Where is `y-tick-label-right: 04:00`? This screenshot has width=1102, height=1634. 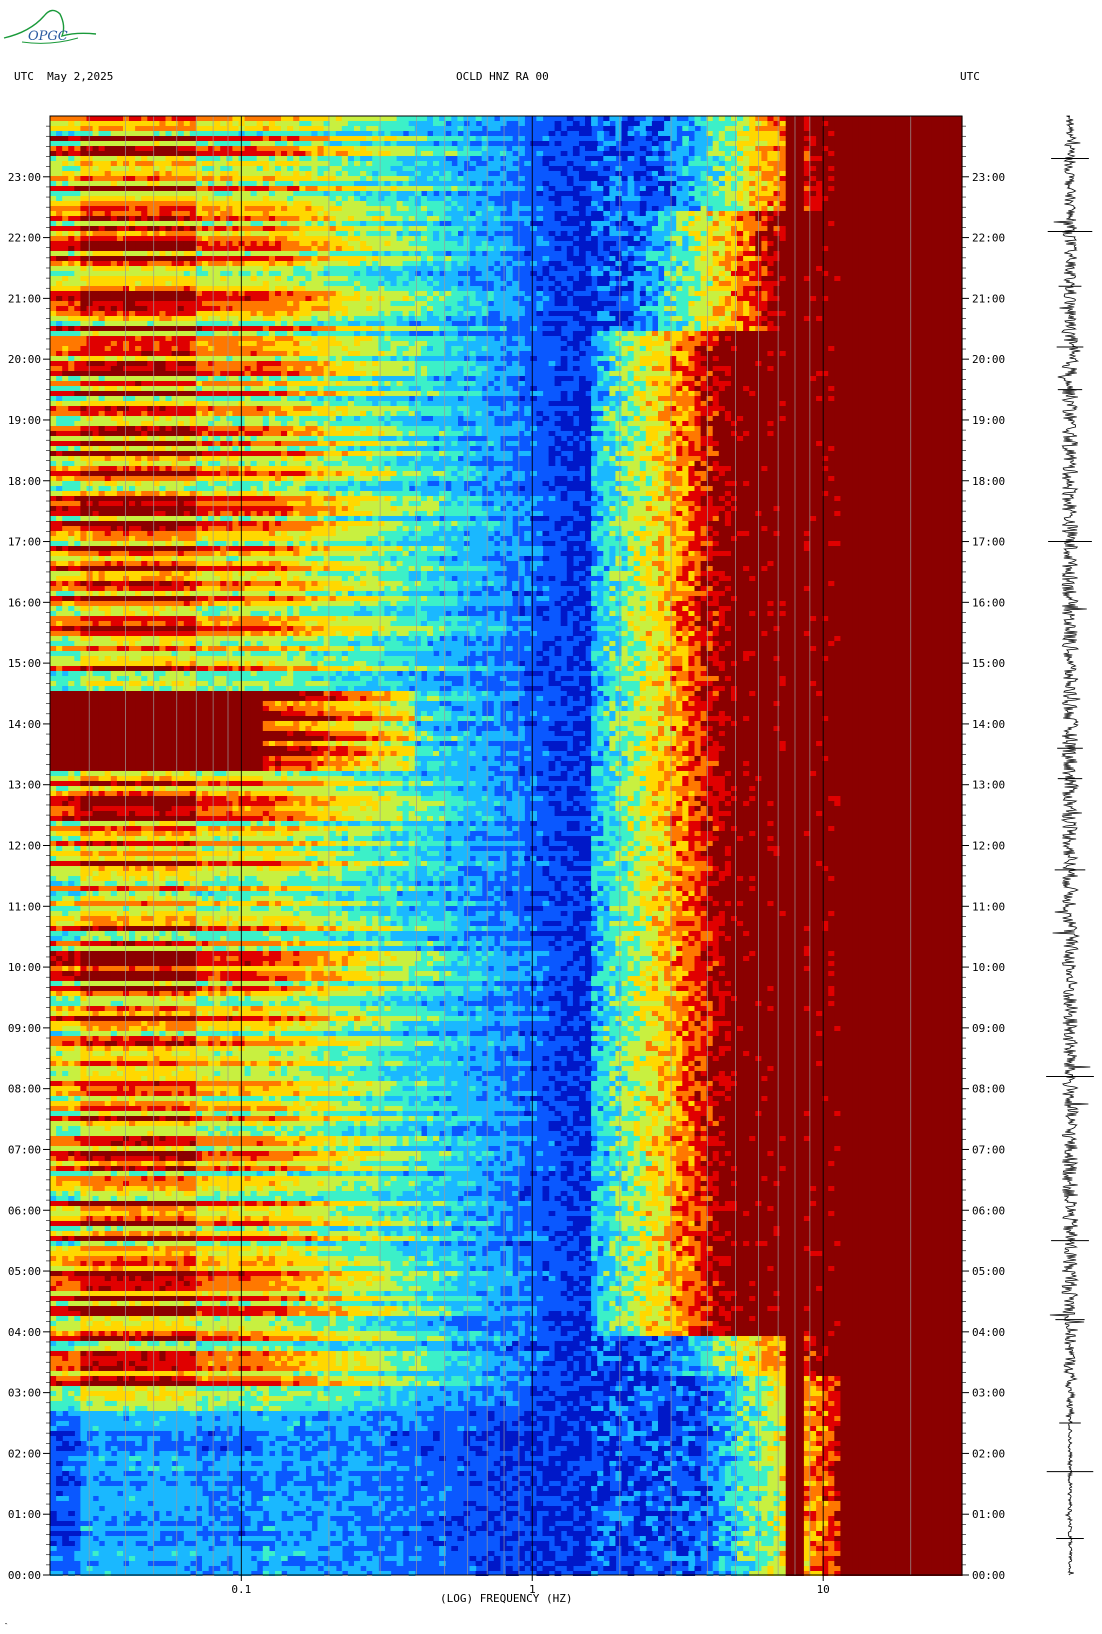
y-tick-label-right: 04:00 is located at coordinates (988, 1332).